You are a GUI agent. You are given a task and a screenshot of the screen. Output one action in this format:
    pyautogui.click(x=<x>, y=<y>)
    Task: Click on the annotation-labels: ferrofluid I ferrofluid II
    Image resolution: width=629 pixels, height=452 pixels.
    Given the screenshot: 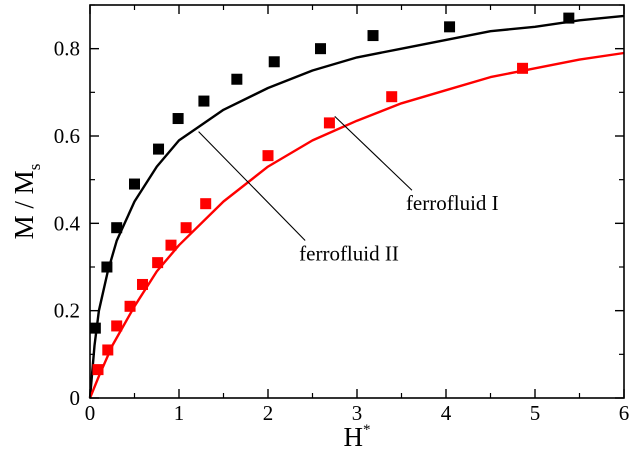 What is the action you would take?
    pyautogui.click(x=399, y=228)
    